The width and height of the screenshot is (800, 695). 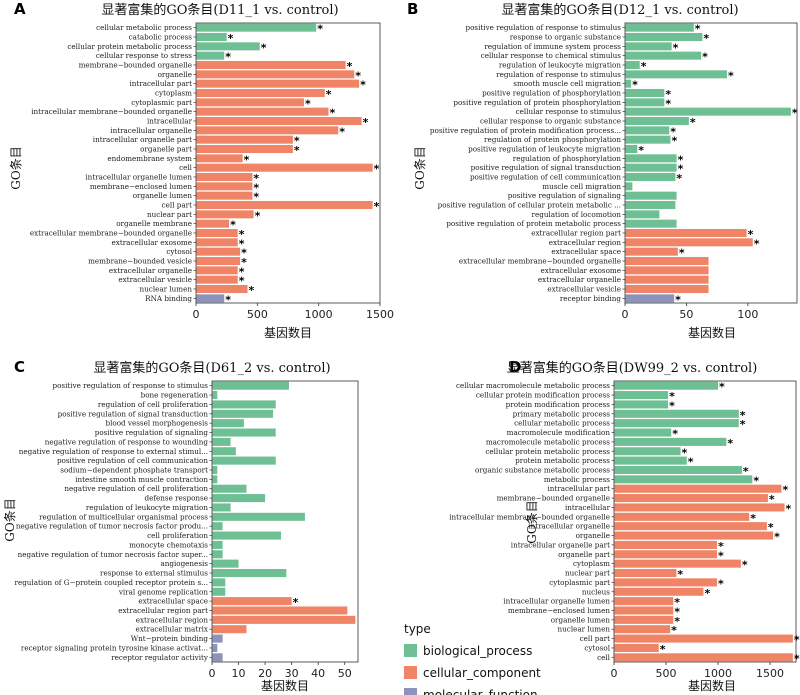 I want to click on panel-b-letter: B, so click(x=412, y=9).